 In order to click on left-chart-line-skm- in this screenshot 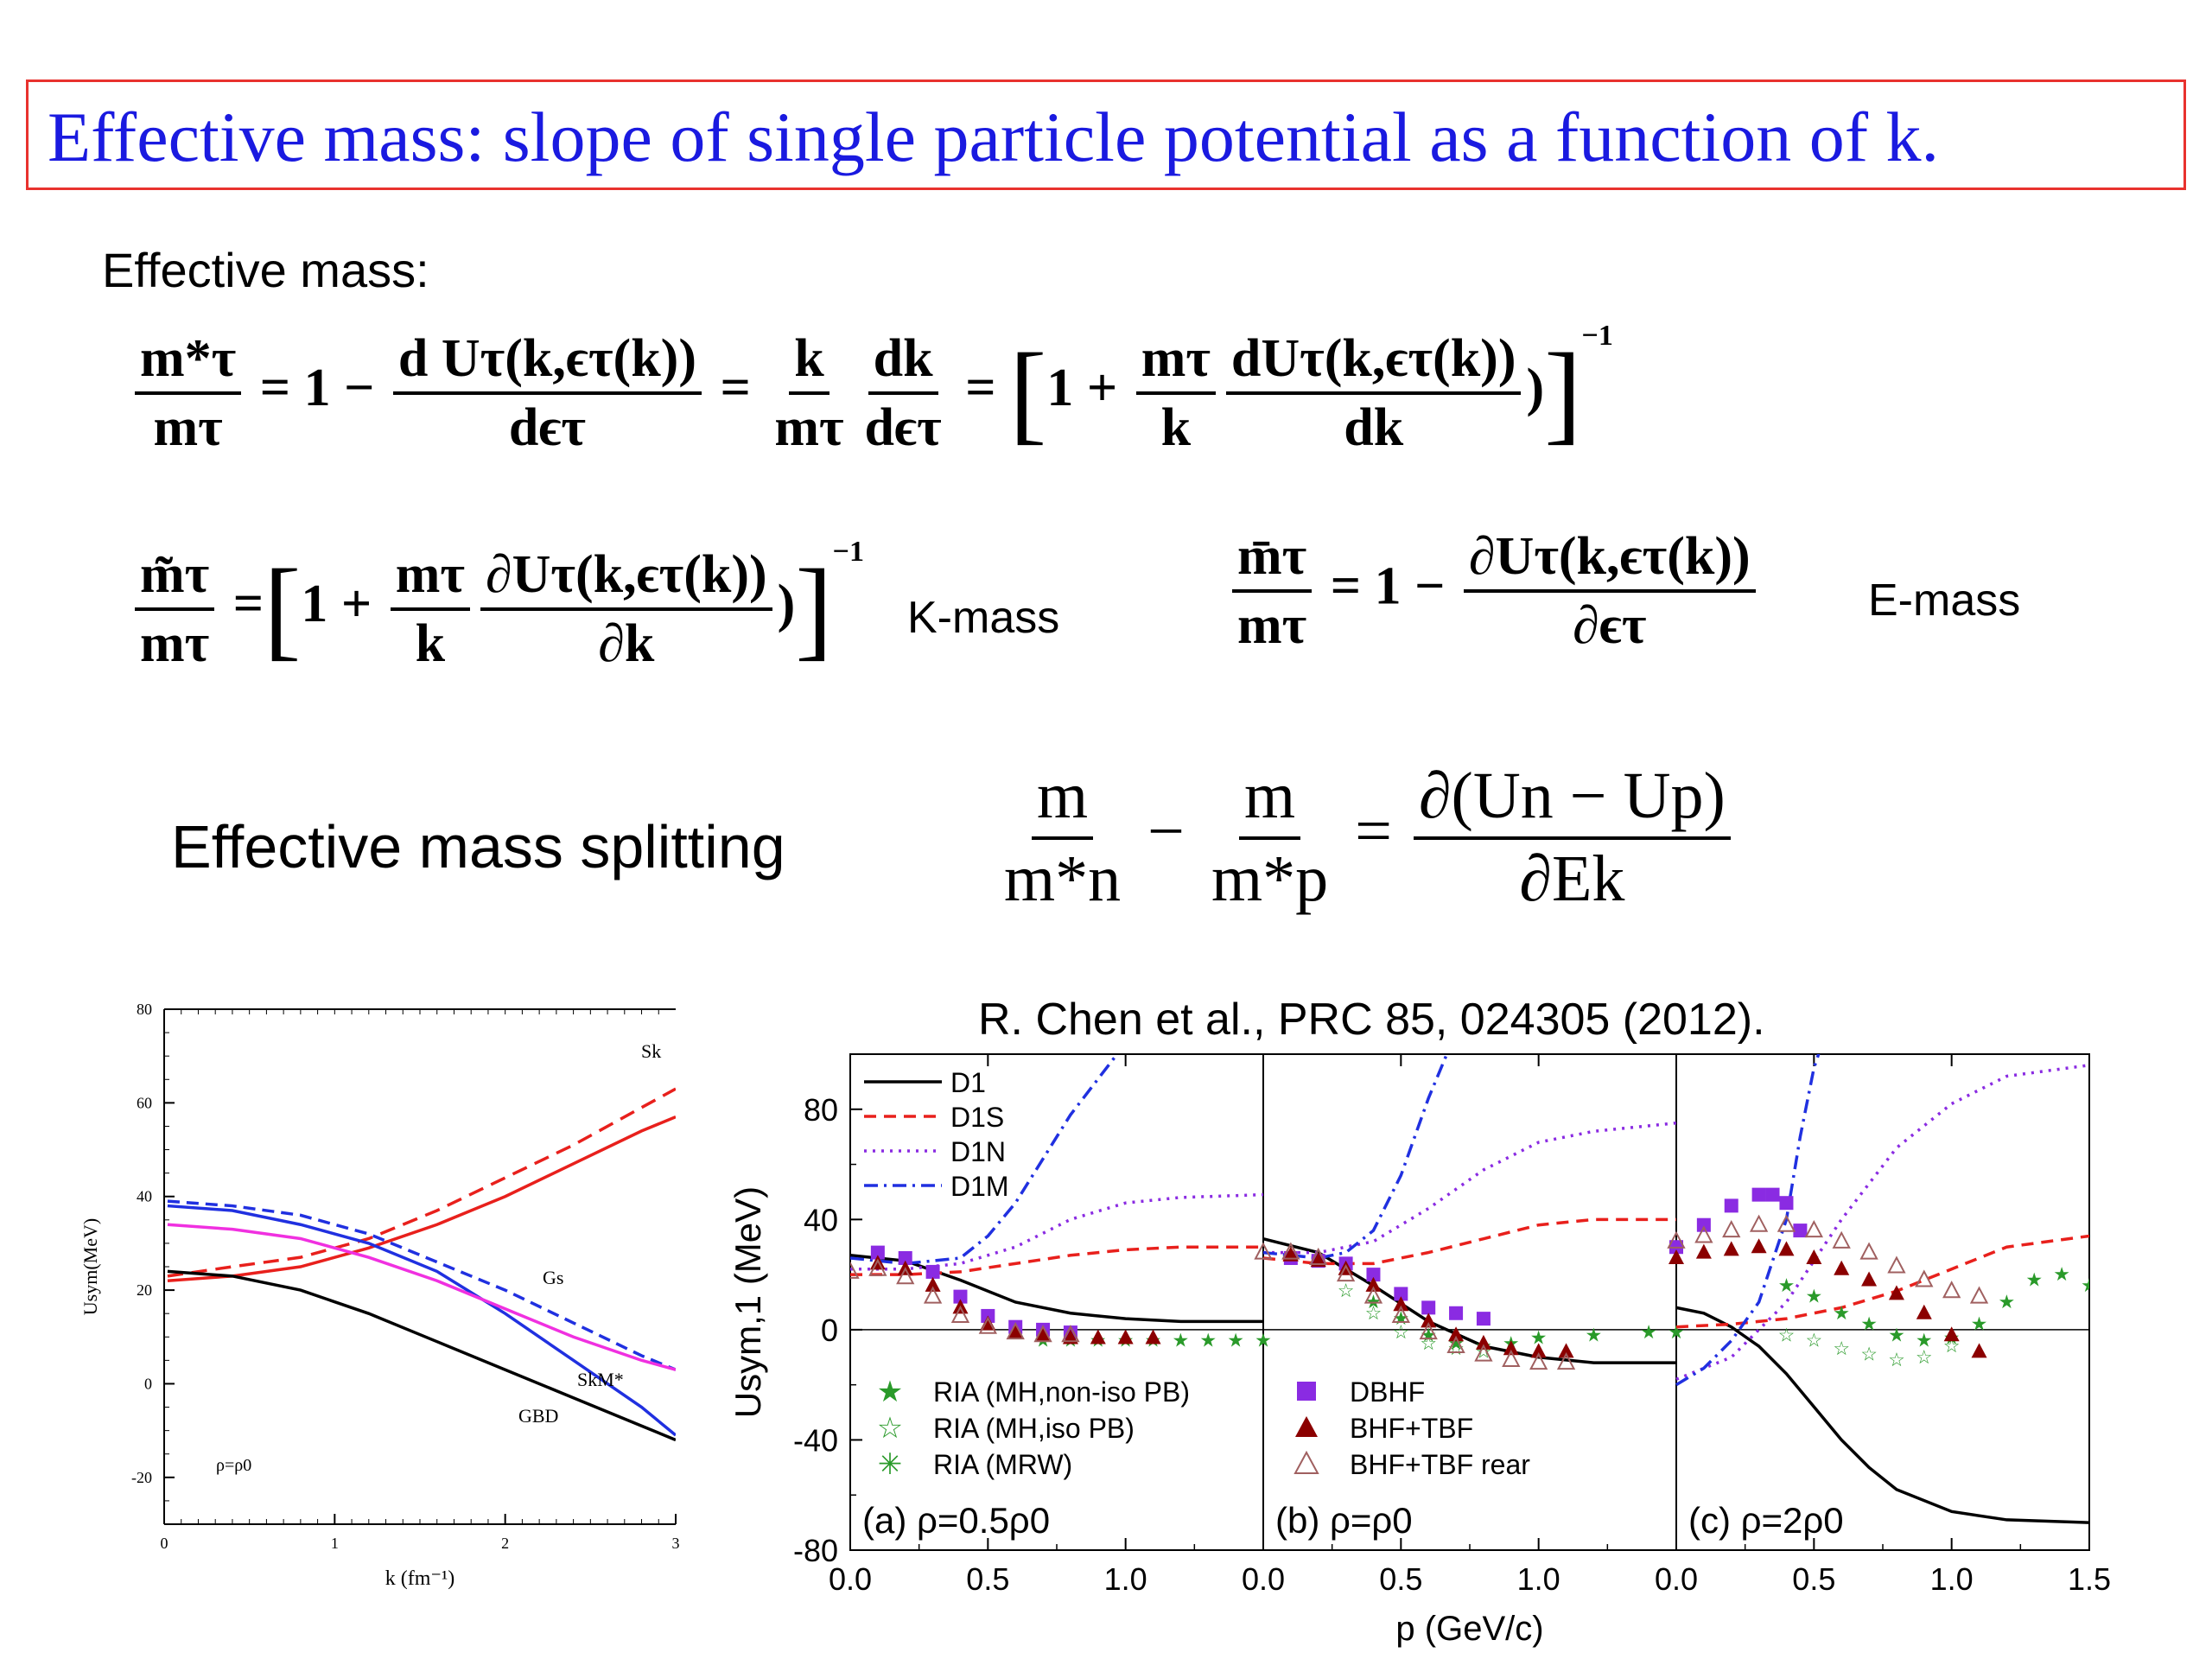, I will do `click(421, 1320)`.